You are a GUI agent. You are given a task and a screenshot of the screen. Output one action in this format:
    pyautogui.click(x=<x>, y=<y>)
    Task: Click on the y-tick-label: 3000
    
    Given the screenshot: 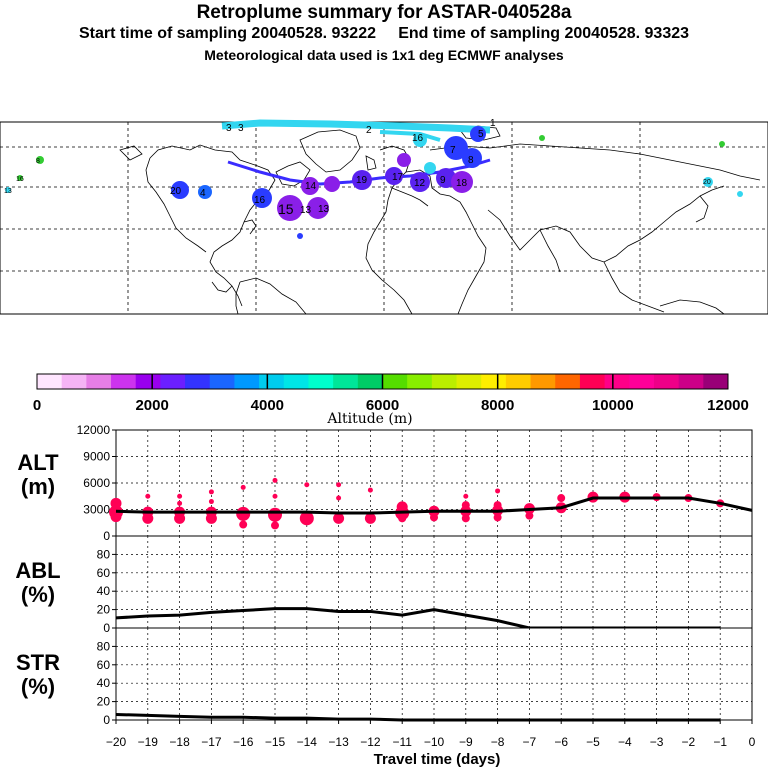 What is the action you would take?
    pyautogui.click(x=96, y=510)
    